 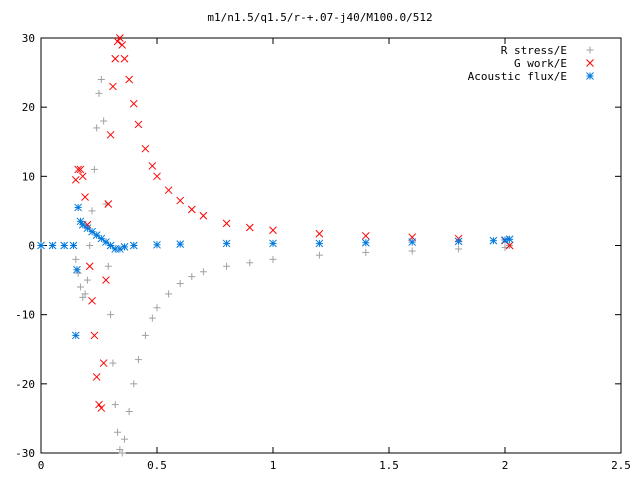 What do you see at coordinates (28, 107) in the screenshot?
I see `y-tick-label: 20` at bounding box center [28, 107].